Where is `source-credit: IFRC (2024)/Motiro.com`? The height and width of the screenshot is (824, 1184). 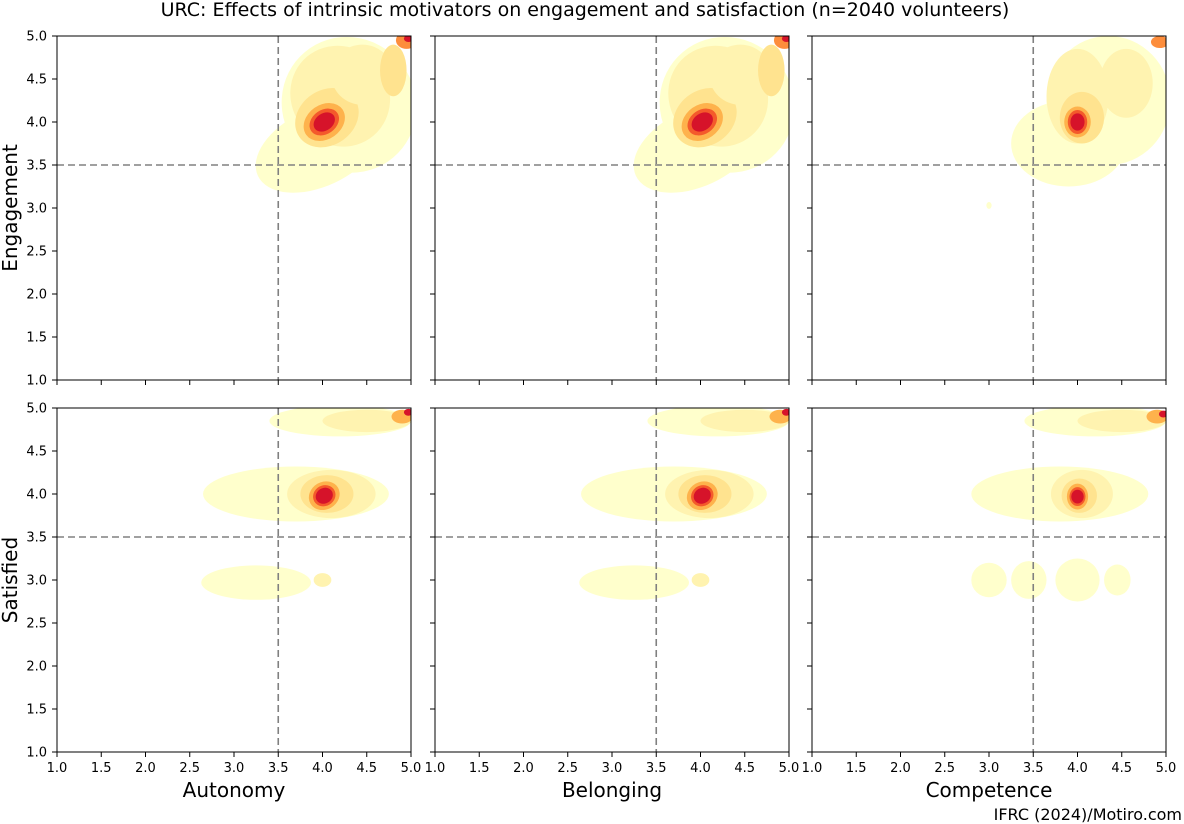
source-credit: IFRC (2024)/Motiro.com is located at coordinates (1088, 814).